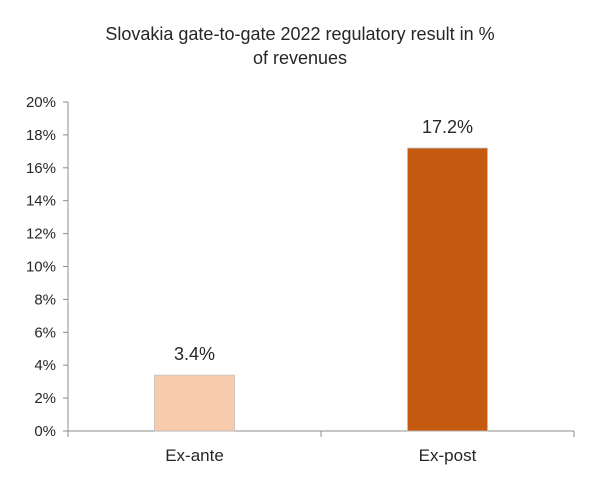  I want to click on y-tick-label: 2%, so click(45, 398).